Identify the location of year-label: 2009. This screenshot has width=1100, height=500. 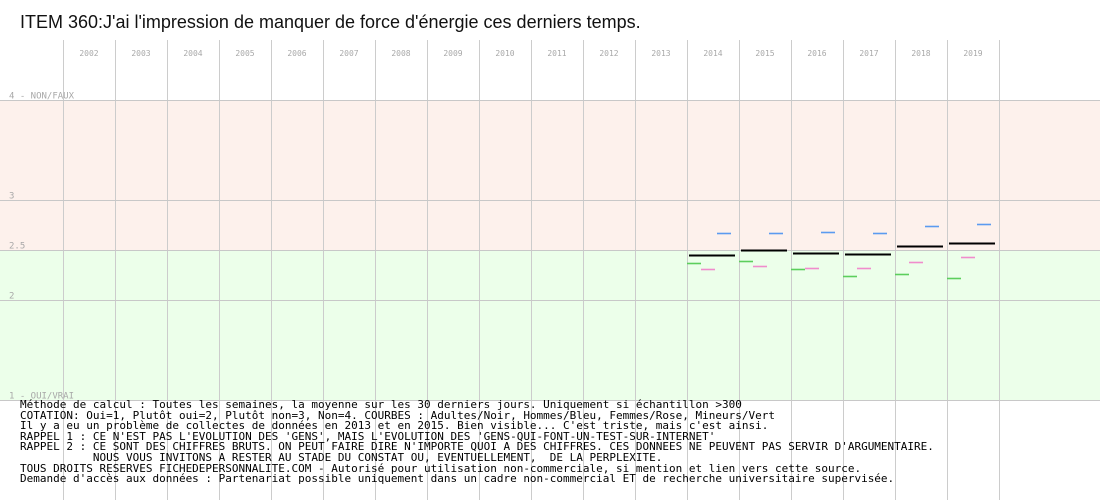
(452, 53).